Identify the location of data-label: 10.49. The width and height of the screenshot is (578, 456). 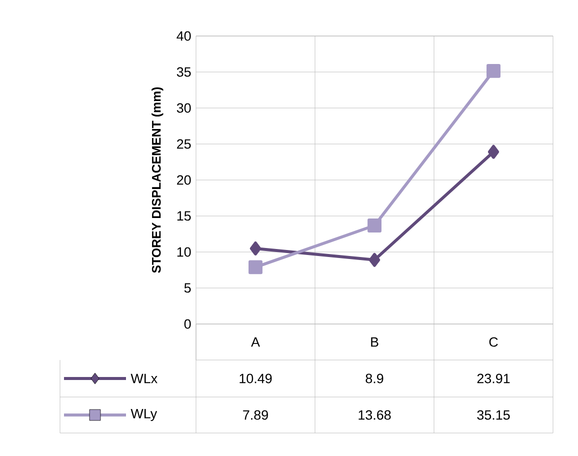
(256, 379).